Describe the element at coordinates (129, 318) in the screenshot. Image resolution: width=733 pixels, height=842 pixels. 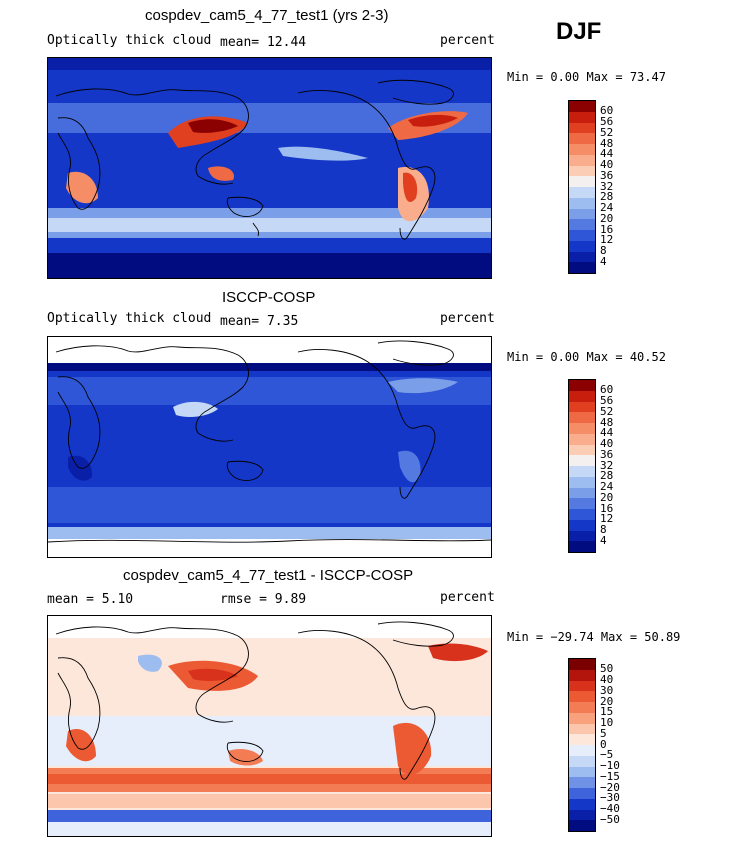
I see `panel2-field-label: Optically thick cloud` at that location.